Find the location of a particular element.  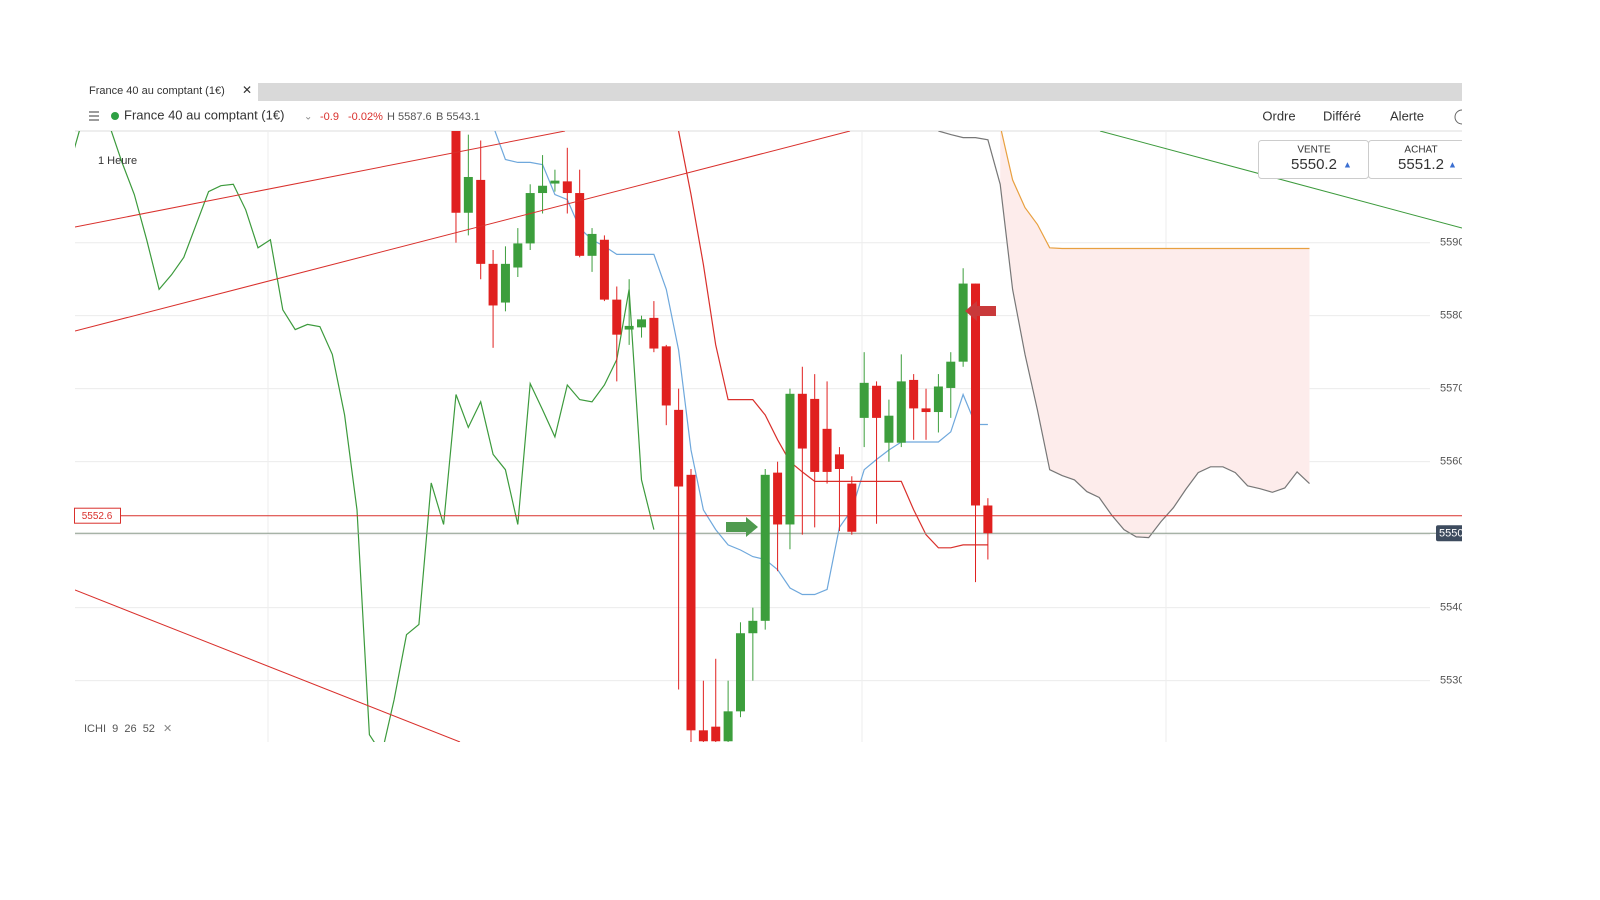

tab-bar-bg is located at coordinates (860, 92).